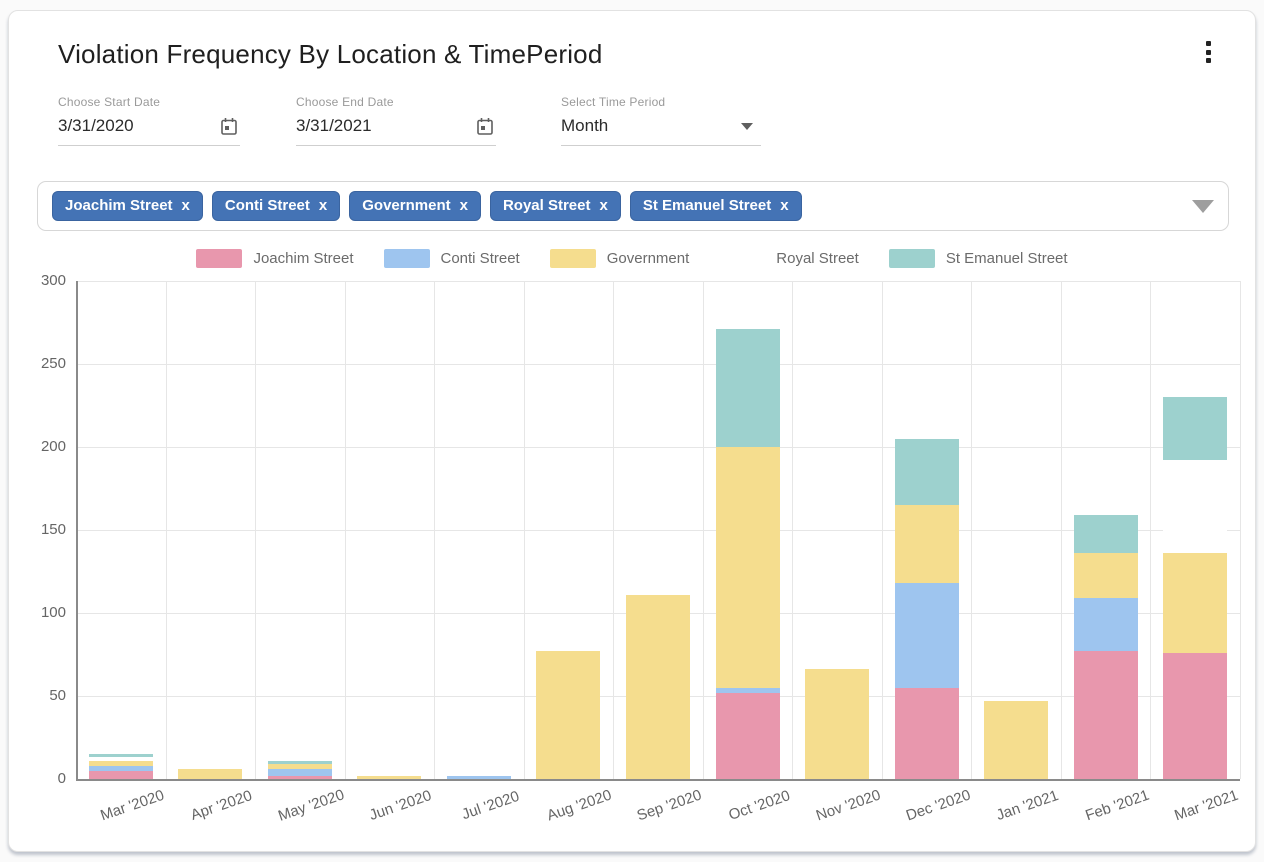 The image size is (1264, 862). What do you see at coordinates (817, 258) in the screenshot?
I see `legend-label: Royal Street` at bounding box center [817, 258].